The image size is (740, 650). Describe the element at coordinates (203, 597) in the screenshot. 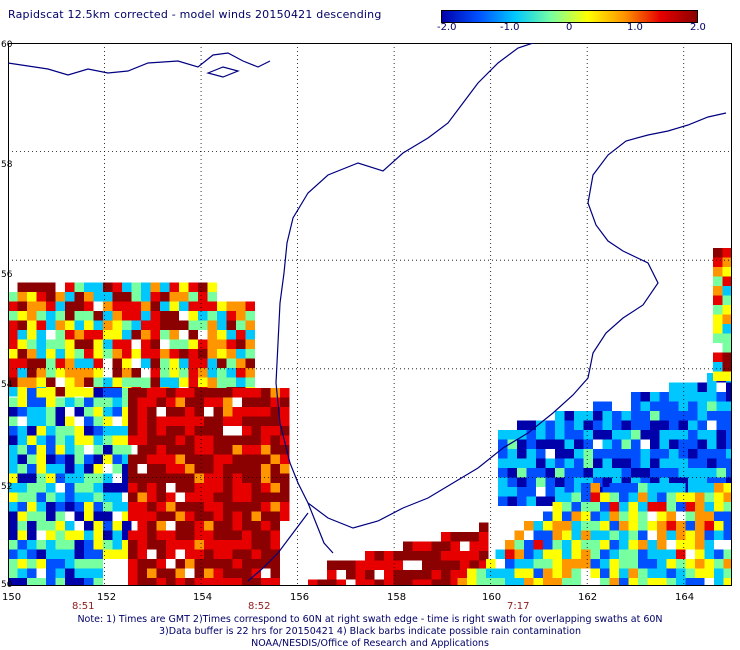

I see `lon-tick-label: 154` at that location.